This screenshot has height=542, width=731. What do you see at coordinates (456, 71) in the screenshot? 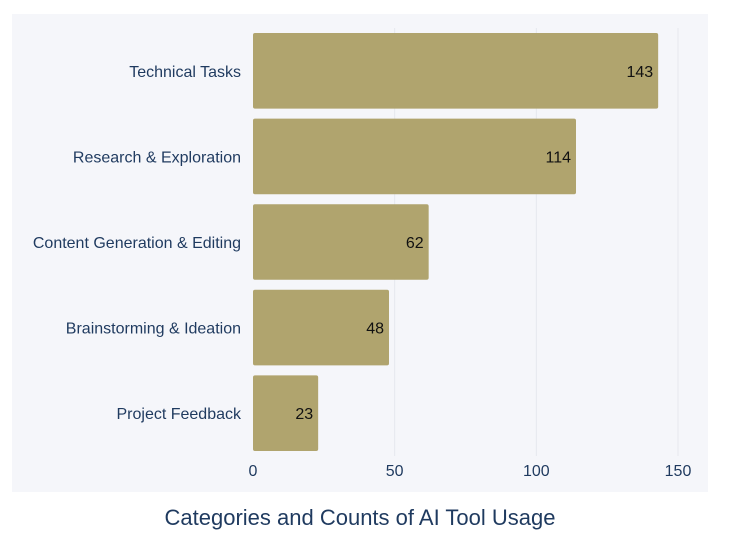
I see `bar-technical-tasks` at bounding box center [456, 71].